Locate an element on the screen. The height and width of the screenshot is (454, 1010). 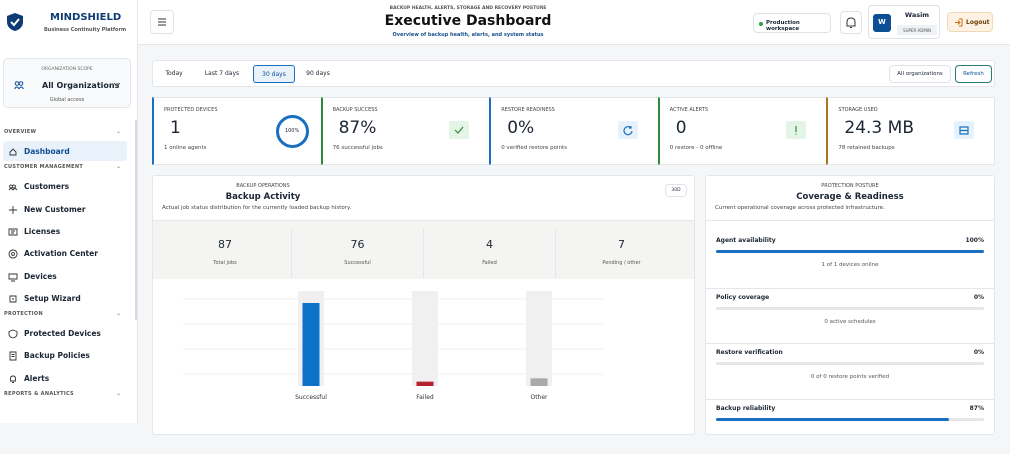
stat-label: Total jobs is located at coordinates (225, 263).